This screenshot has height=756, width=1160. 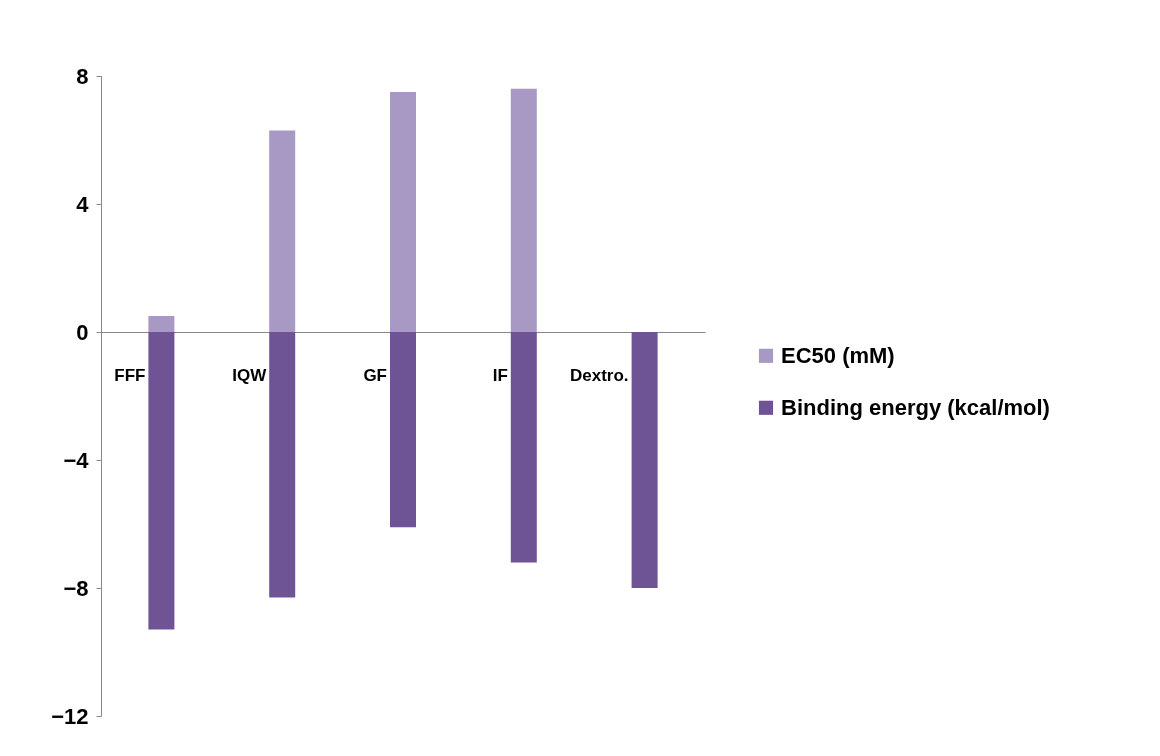 I want to click on legend-label: EC50 (mM), so click(x=838, y=355).